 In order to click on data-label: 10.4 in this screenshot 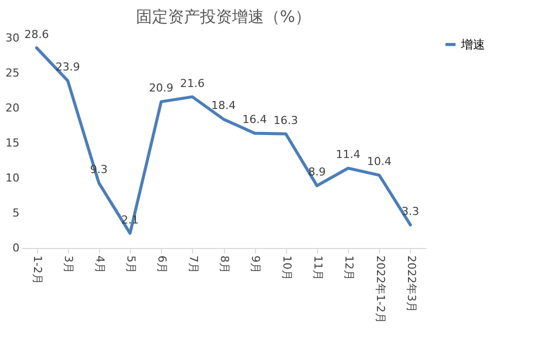, I will do `click(379, 161)`.